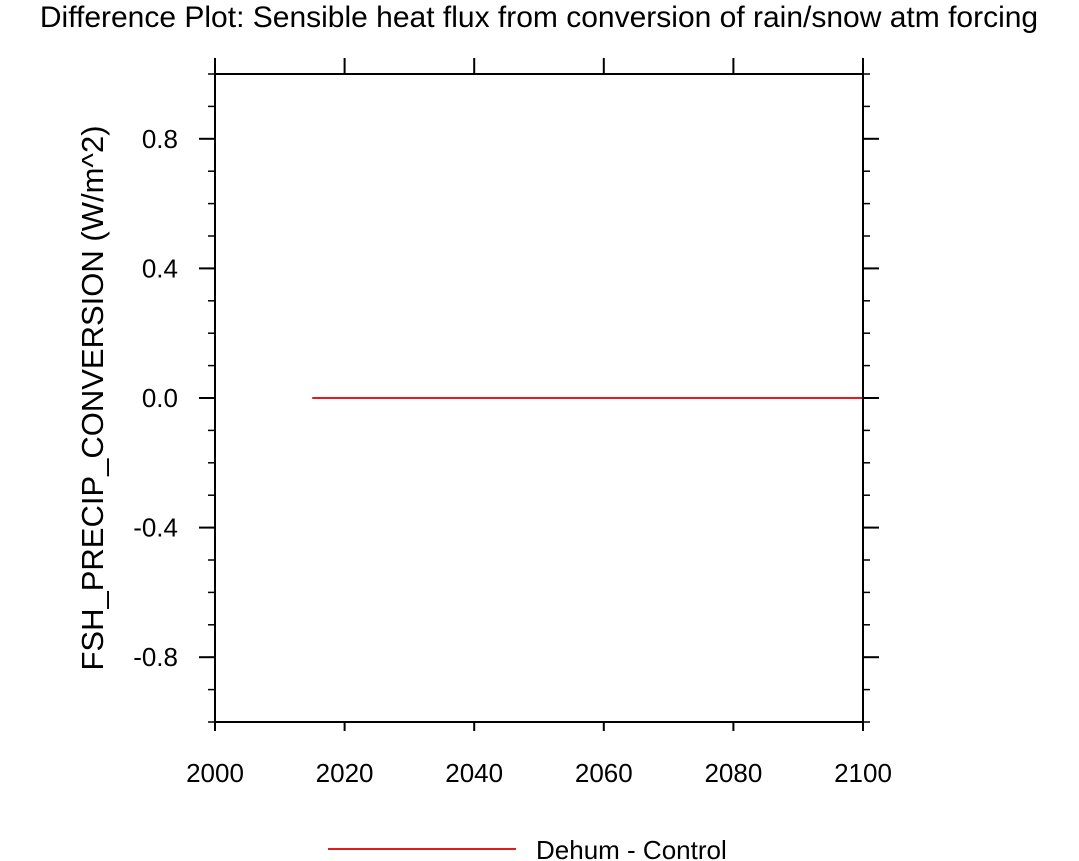 The height and width of the screenshot is (861, 1079). Describe the element at coordinates (215, 773) in the screenshot. I see `x-tick-label: 2000` at that location.